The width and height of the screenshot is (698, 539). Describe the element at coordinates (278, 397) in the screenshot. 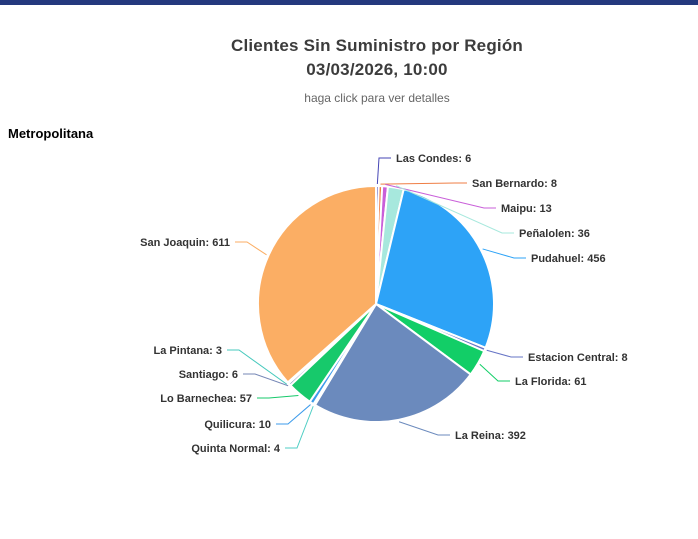

I see `label-connector-lo-barnechea` at that location.